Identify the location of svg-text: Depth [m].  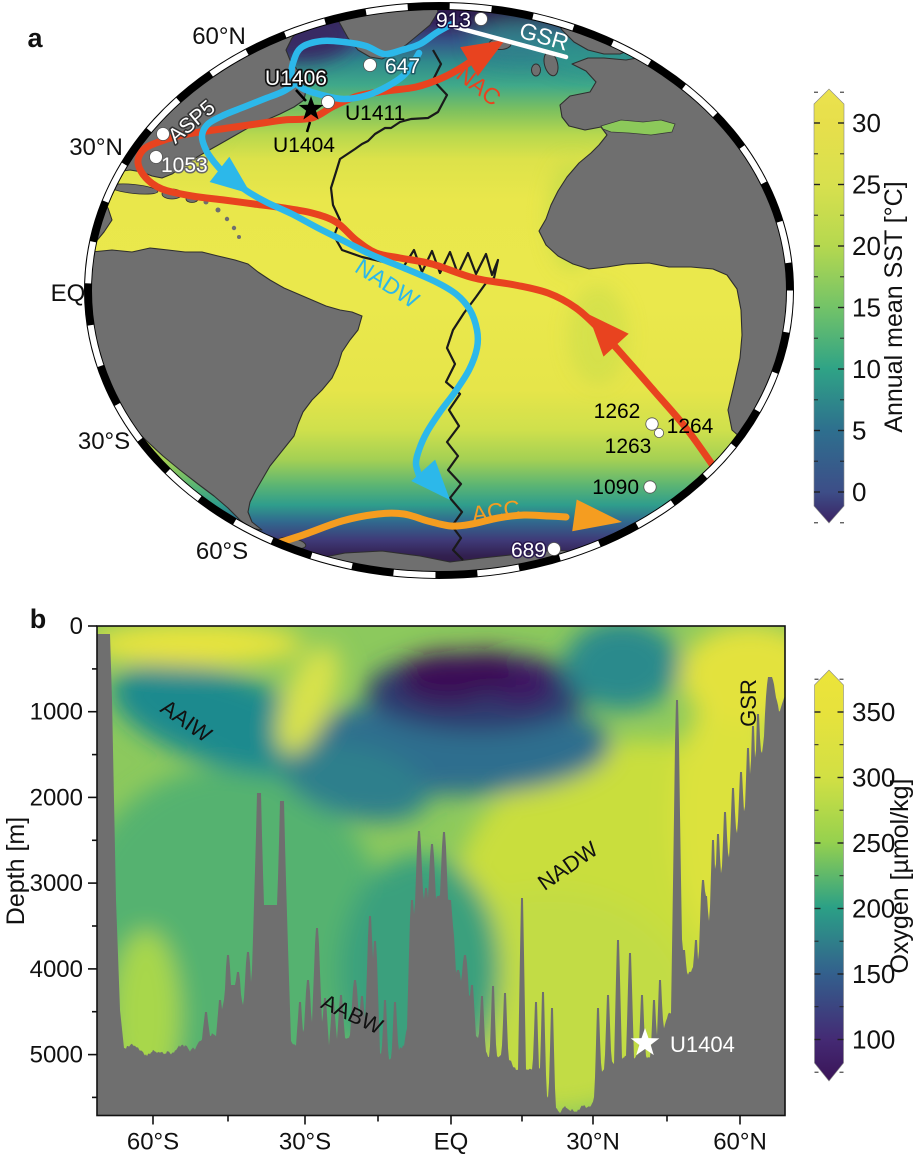
(16, 871).